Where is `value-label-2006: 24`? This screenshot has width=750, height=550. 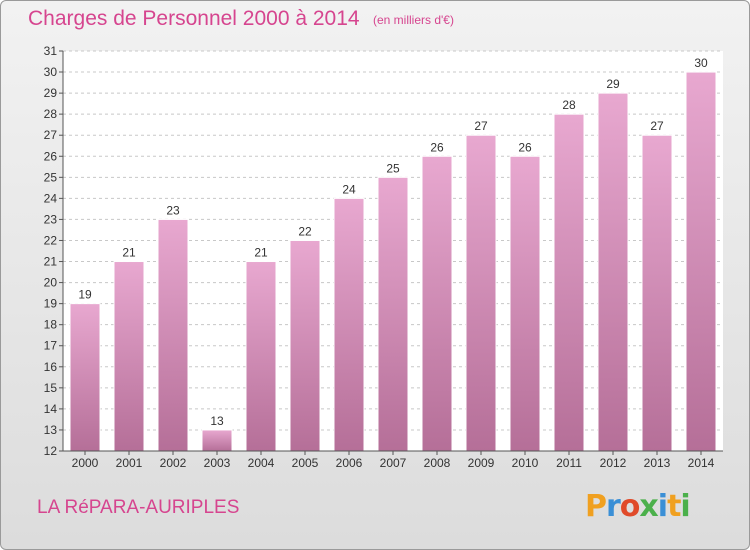 value-label-2006: 24 is located at coordinates (349, 189).